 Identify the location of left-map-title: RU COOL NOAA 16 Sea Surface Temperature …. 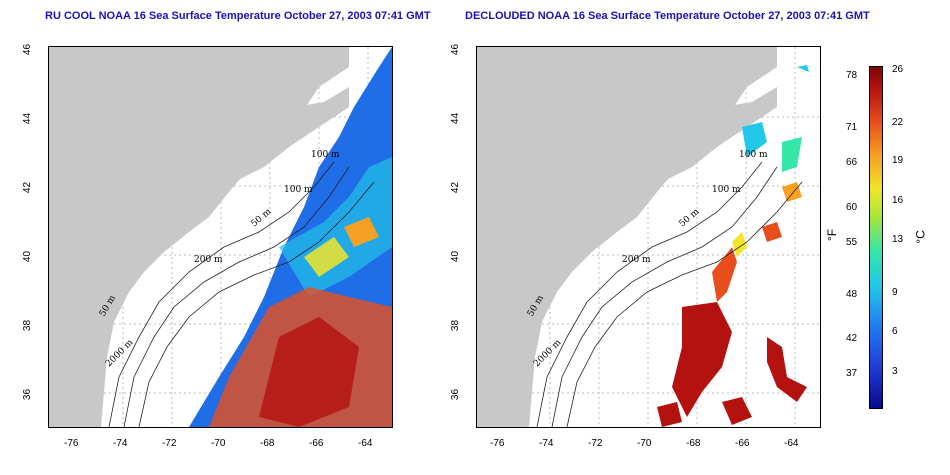
(238, 16).